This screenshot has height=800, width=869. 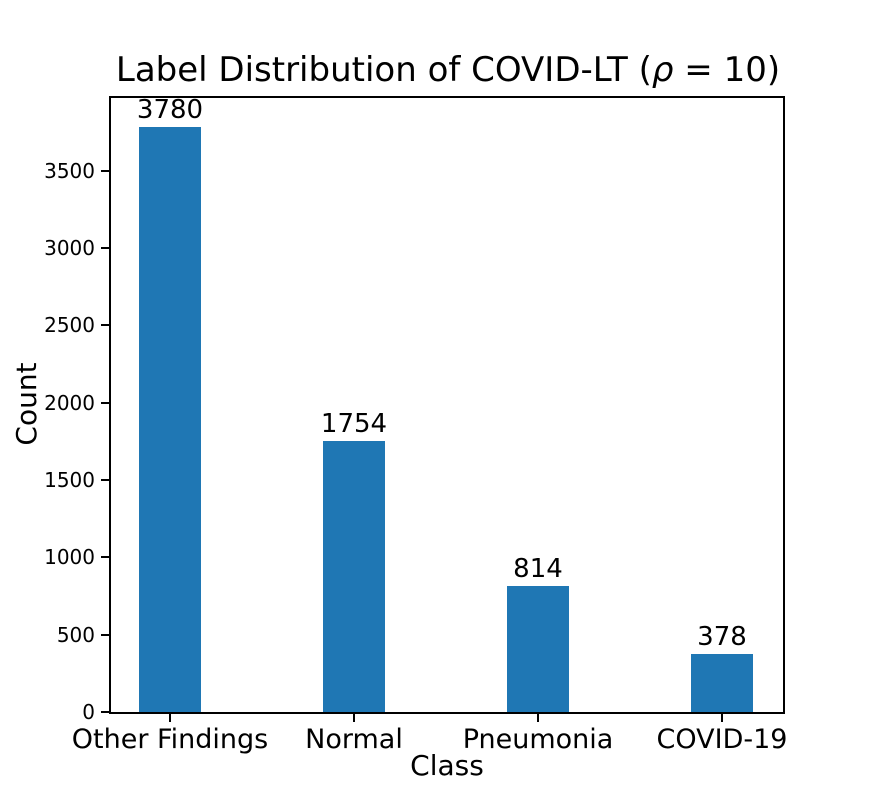 What do you see at coordinates (383, 70) in the screenshot?
I see `chart-title-prefix: Label Distribution of COVID-LT (` at bounding box center [383, 70].